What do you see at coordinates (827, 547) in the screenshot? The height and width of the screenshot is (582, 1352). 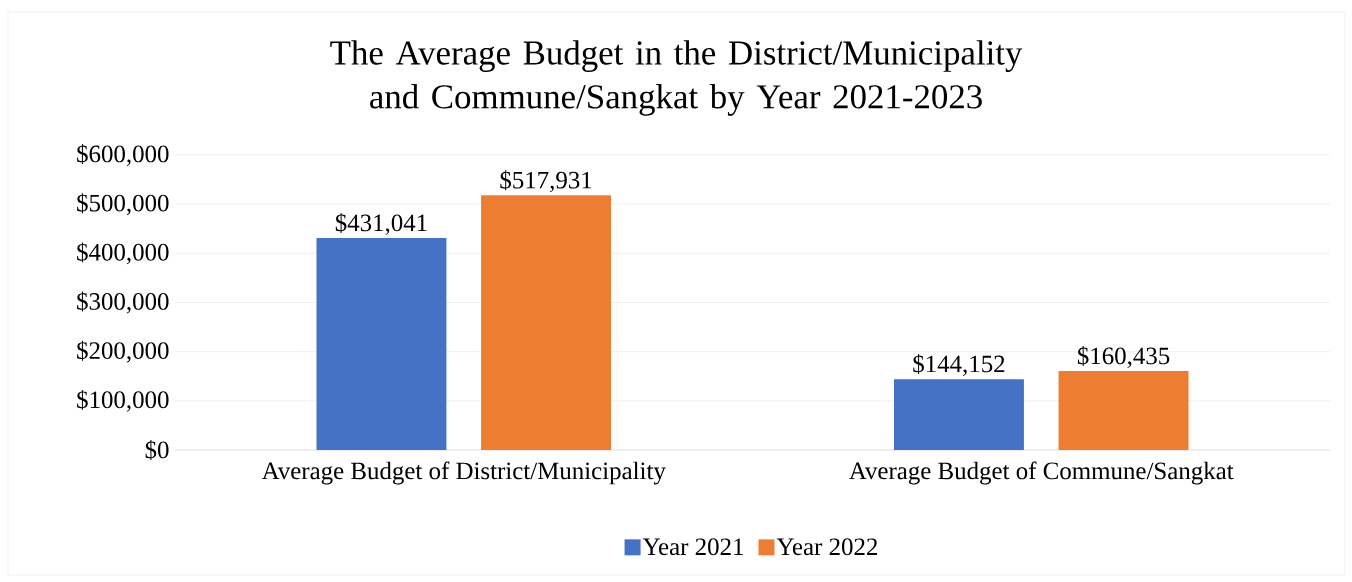 I see `legend-label: Year 2022` at bounding box center [827, 547].